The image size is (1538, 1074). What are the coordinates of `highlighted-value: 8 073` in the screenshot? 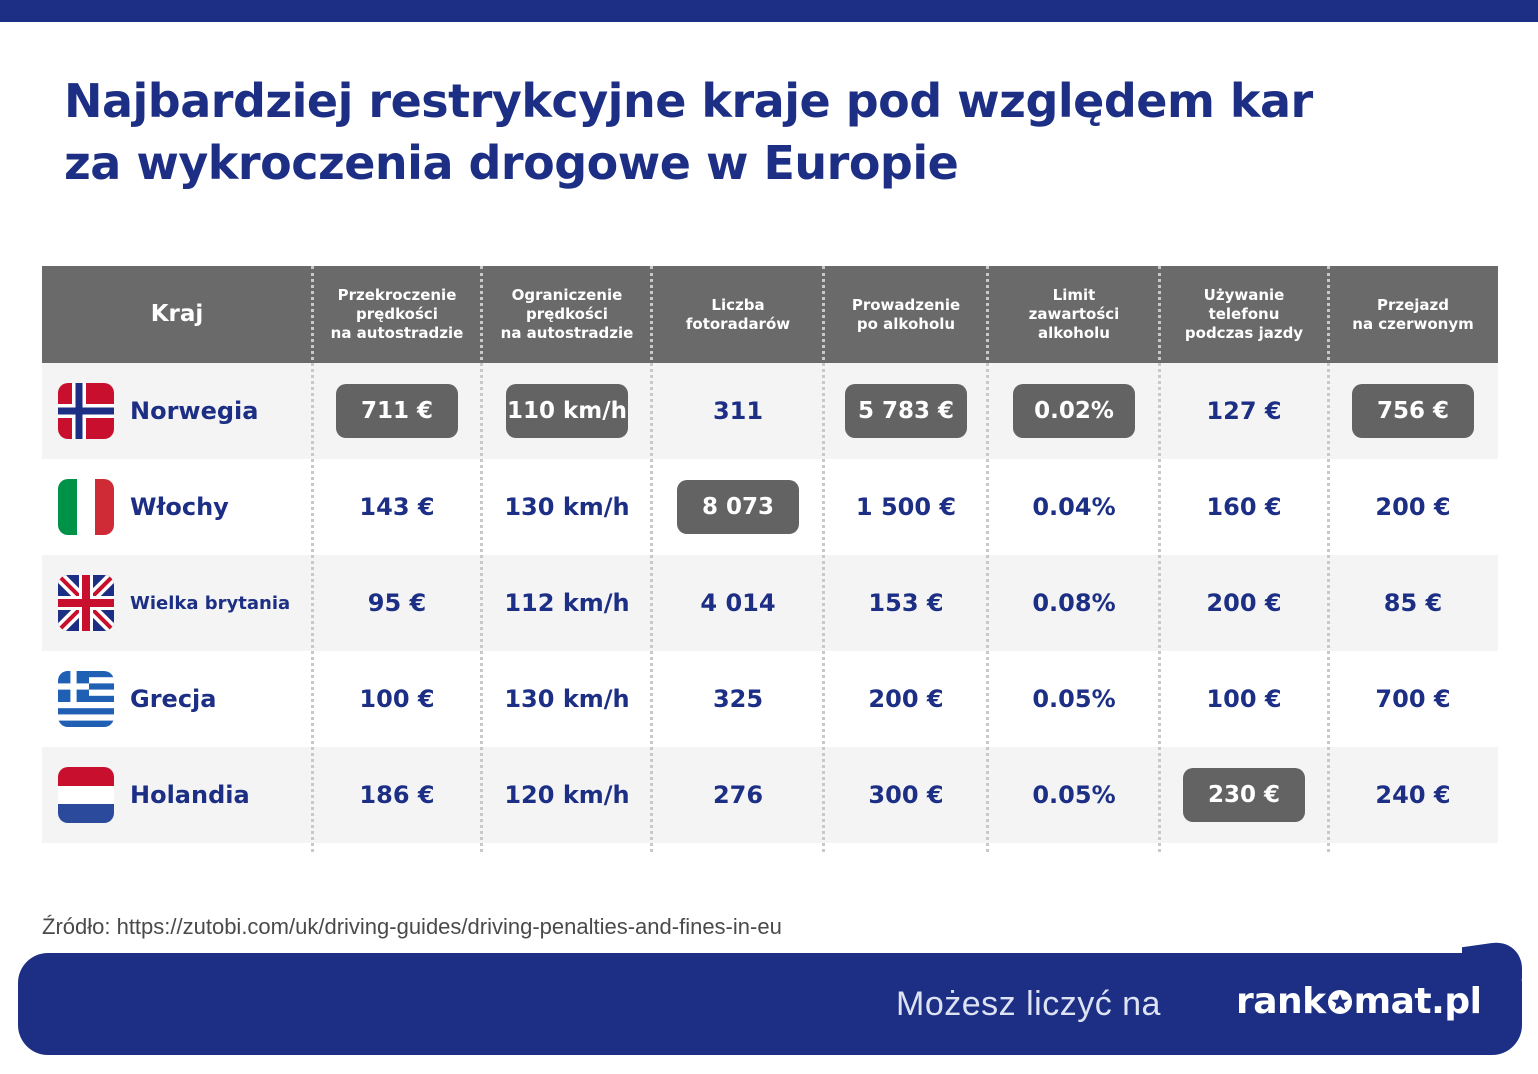 It's located at (738, 507).